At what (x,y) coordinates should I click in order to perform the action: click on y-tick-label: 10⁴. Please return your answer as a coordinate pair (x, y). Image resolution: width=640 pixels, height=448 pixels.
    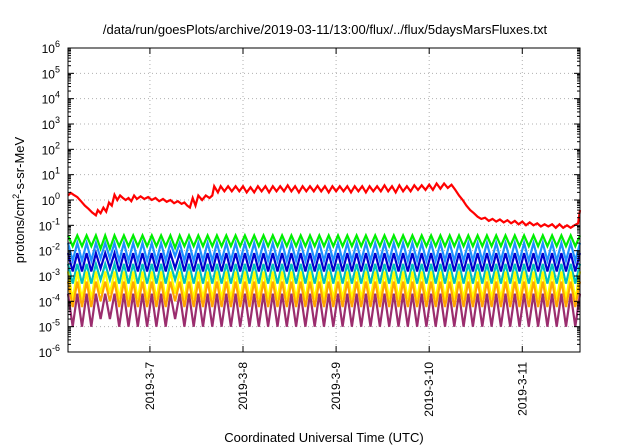
    Looking at the image, I should click on (51, 98).